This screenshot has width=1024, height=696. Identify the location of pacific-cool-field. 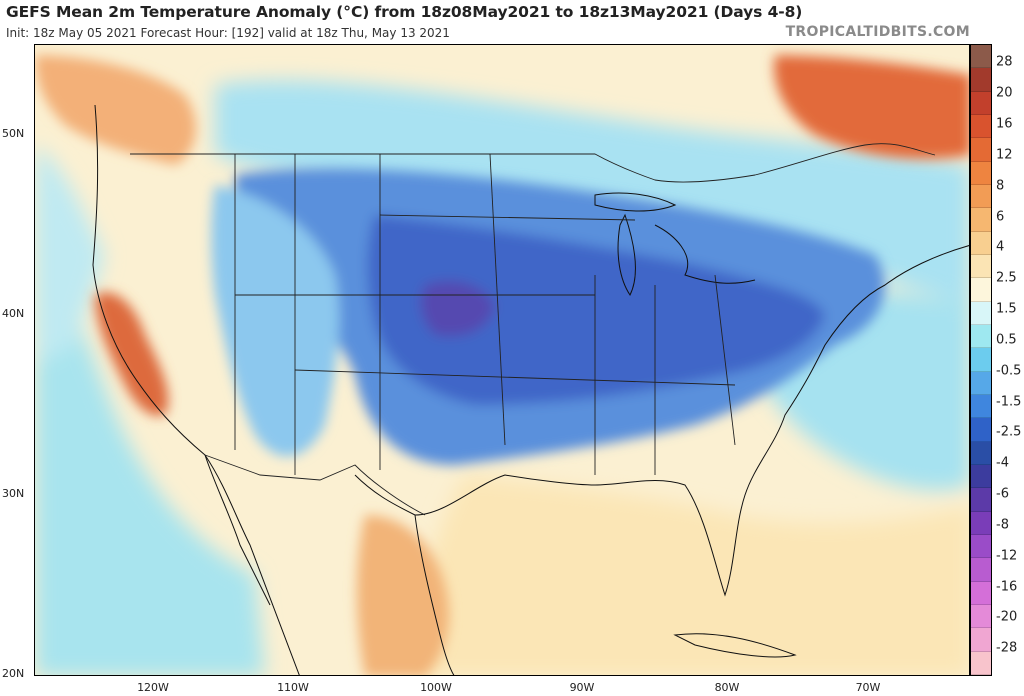
(150, 460).